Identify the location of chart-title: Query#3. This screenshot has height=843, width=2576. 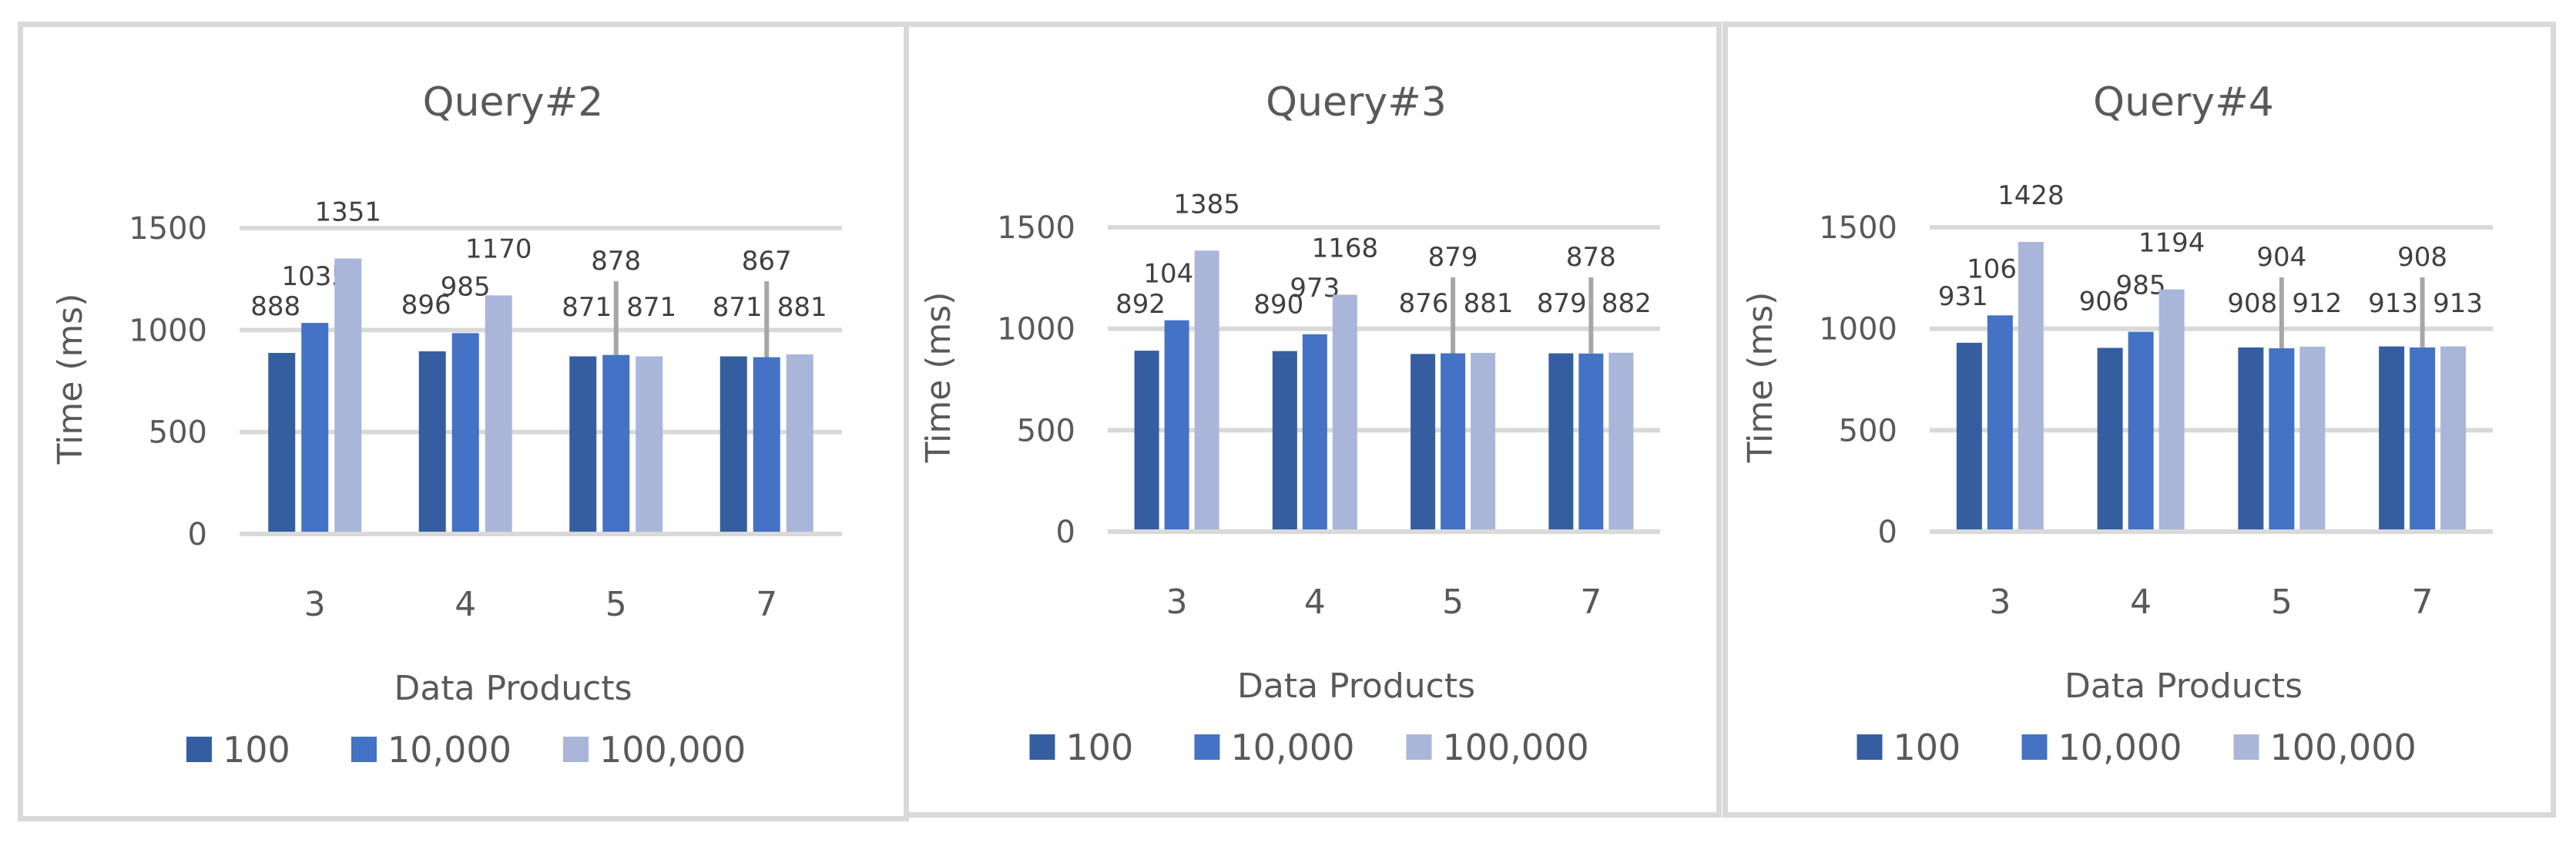
(1356, 102).